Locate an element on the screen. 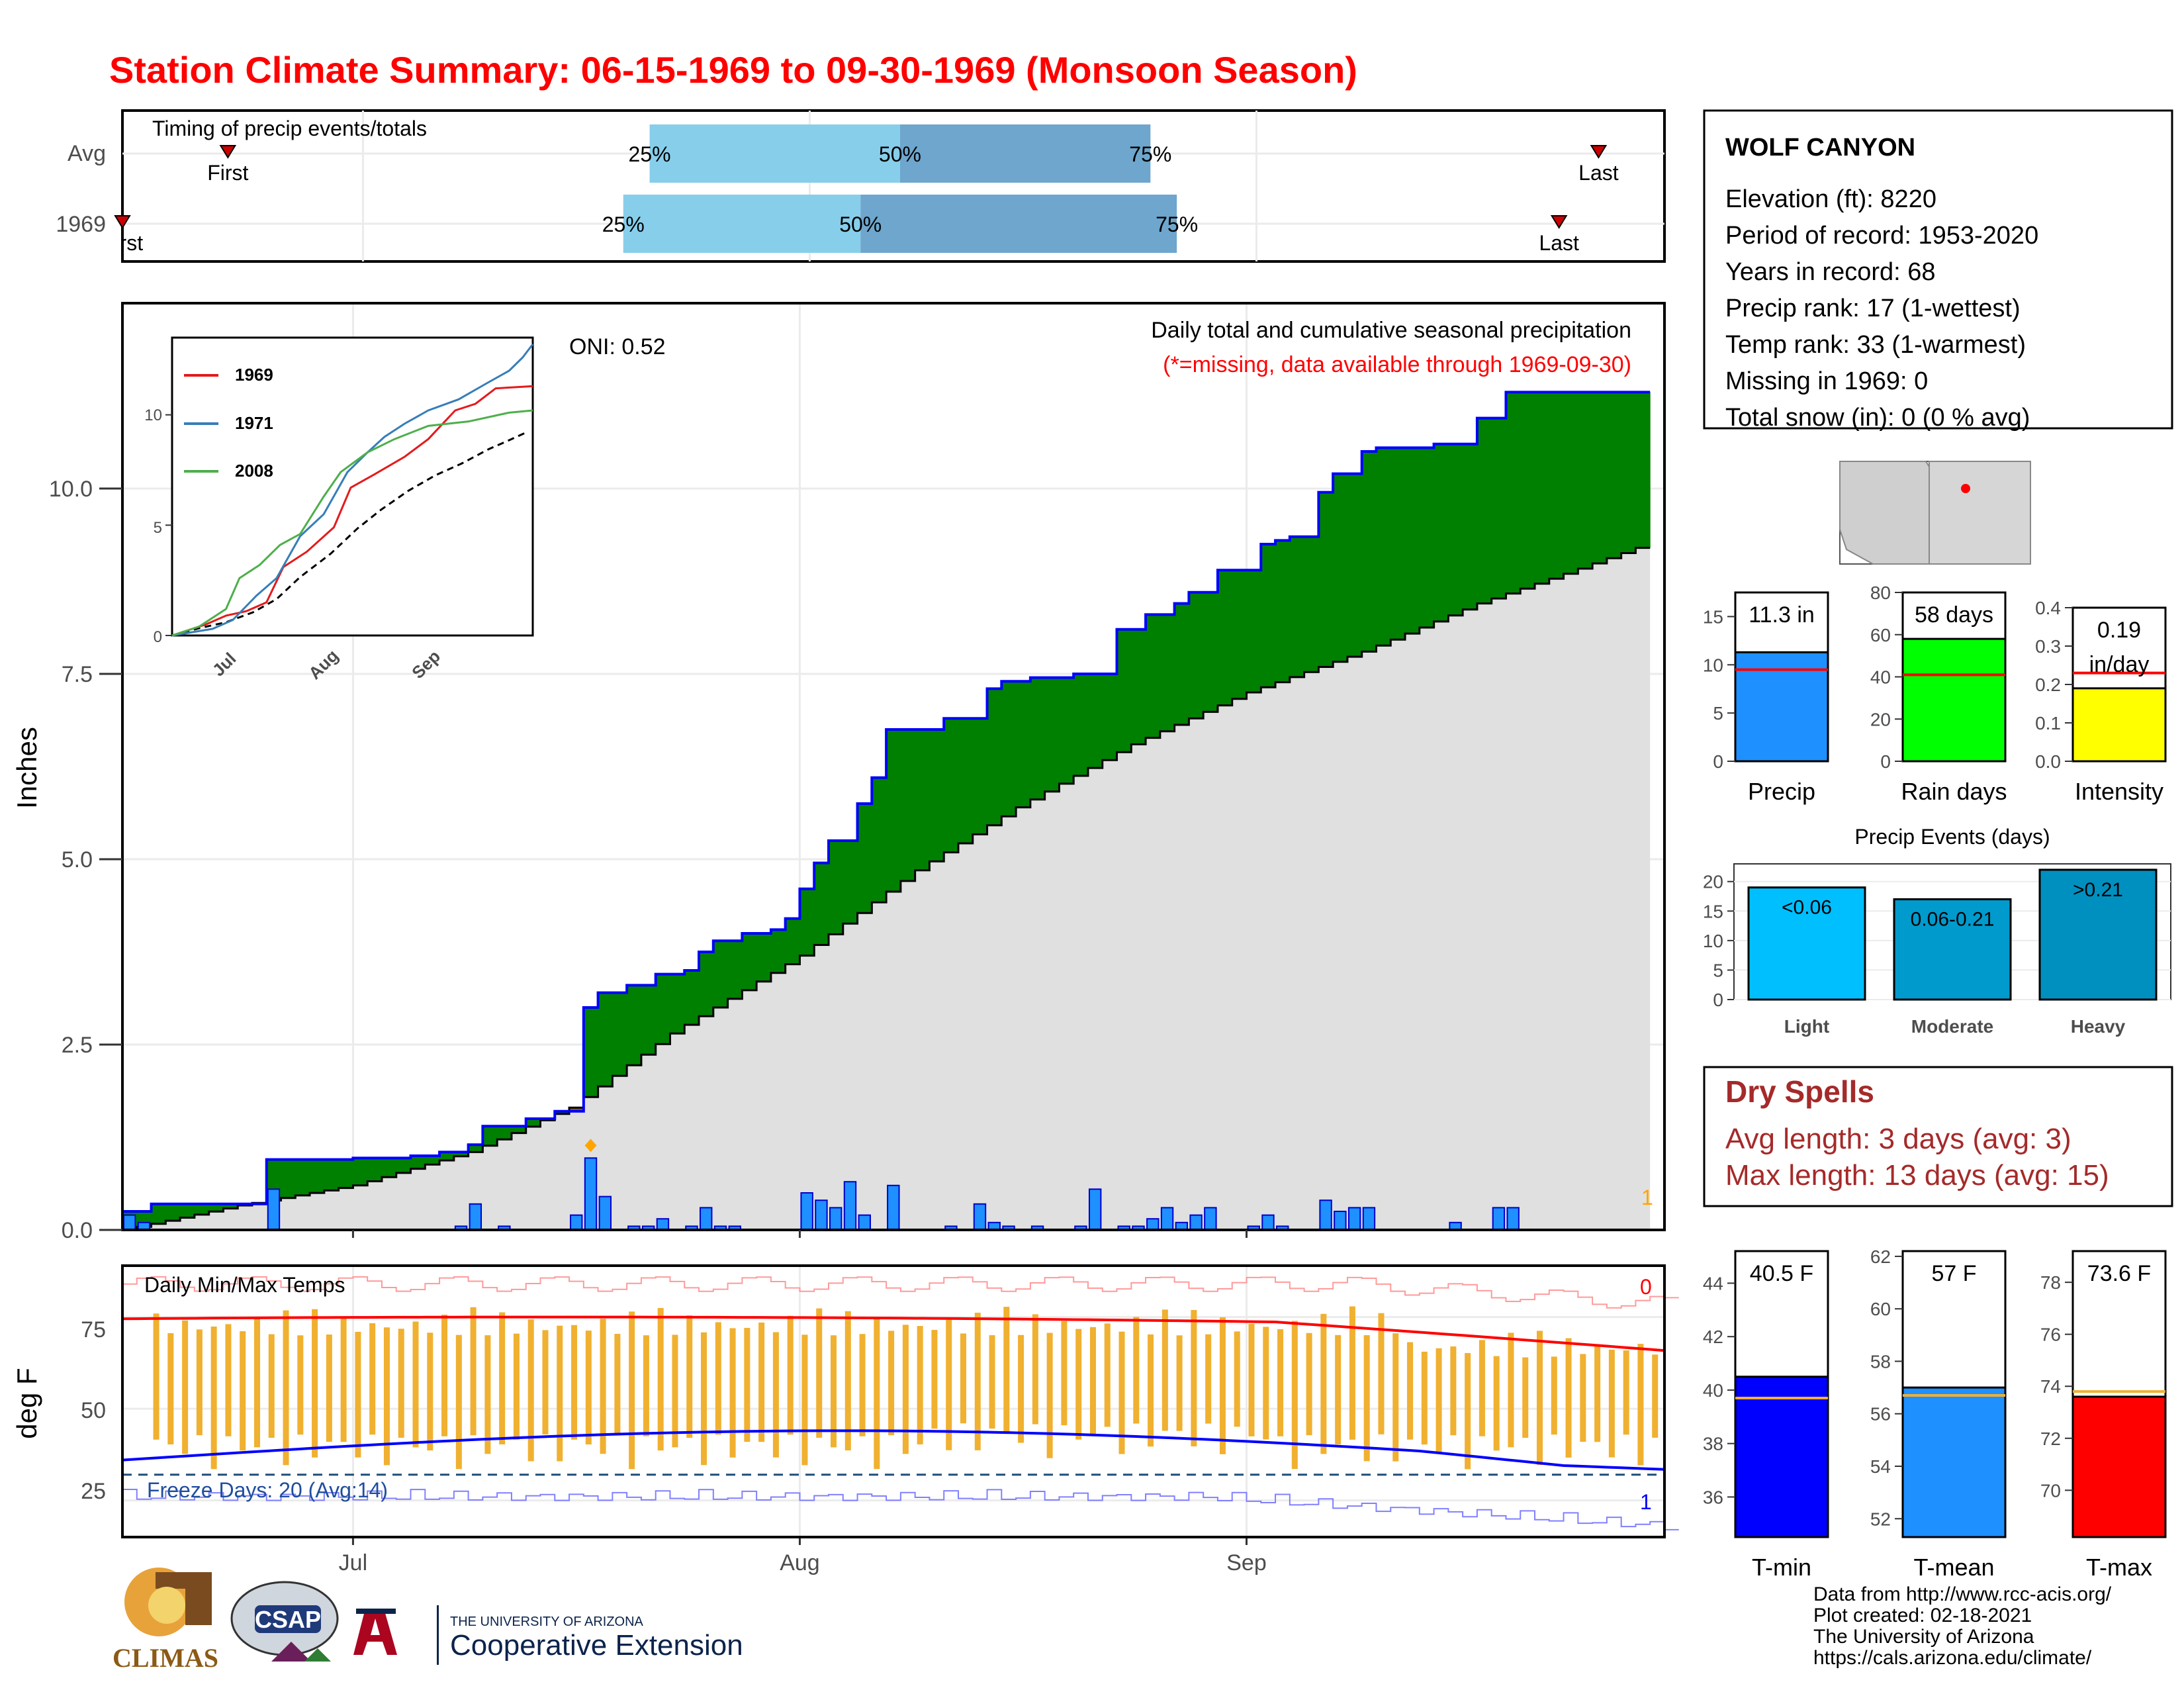  events-bar-label: >0.21 is located at coordinates (2098, 890).